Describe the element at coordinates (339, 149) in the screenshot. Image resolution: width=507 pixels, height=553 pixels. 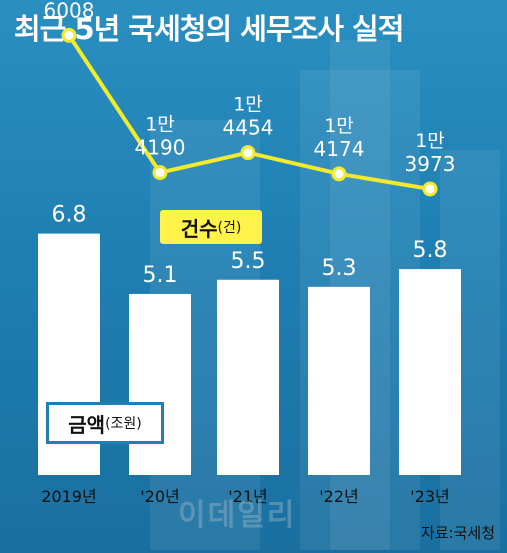
I see `count-label-bottom: 4174` at that location.